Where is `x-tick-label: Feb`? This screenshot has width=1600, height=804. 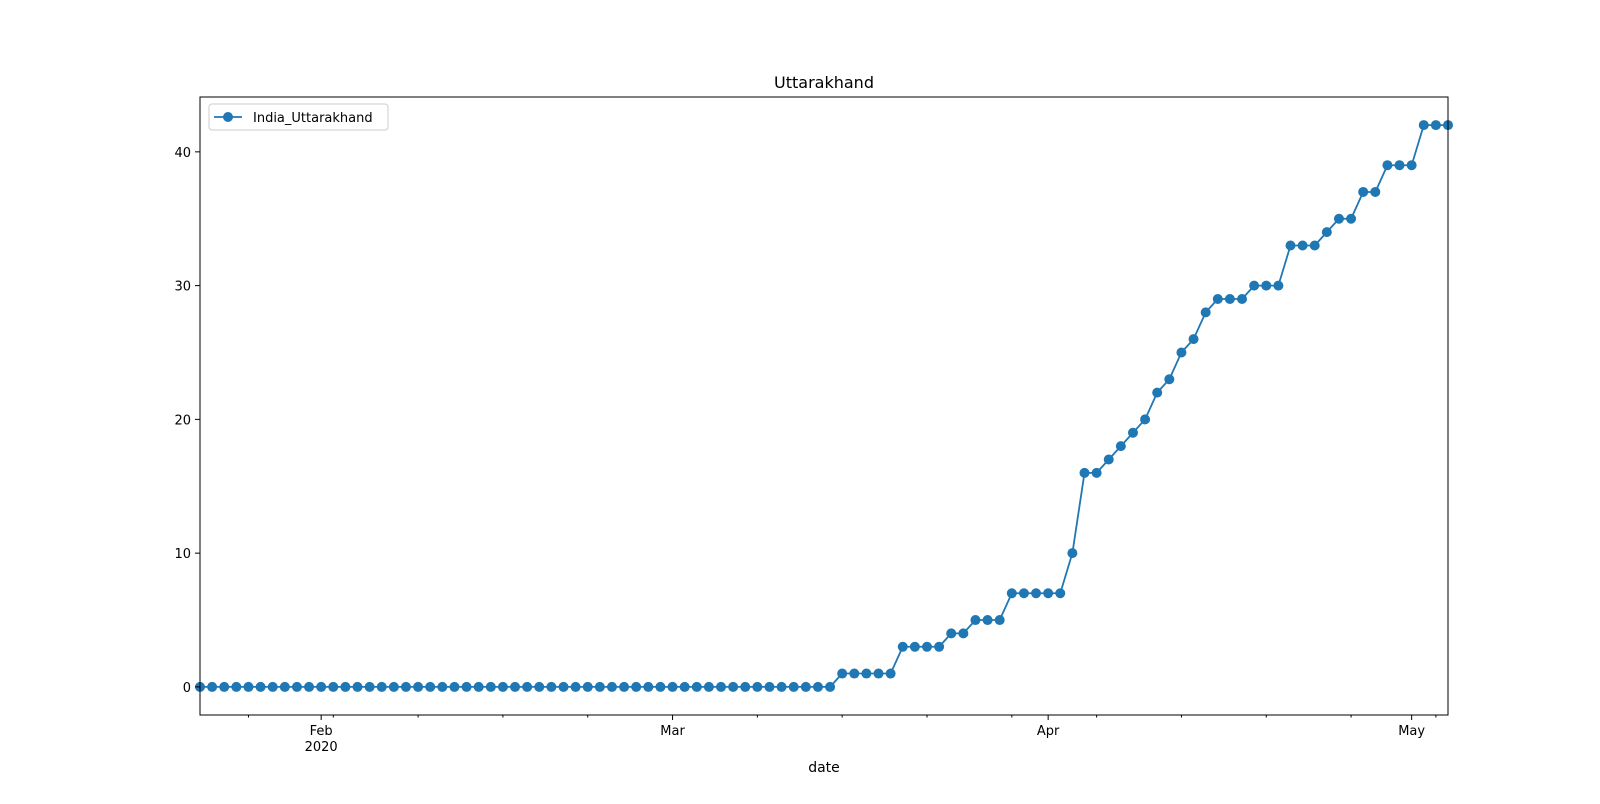
x-tick-label: Feb is located at coordinates (321, 731).